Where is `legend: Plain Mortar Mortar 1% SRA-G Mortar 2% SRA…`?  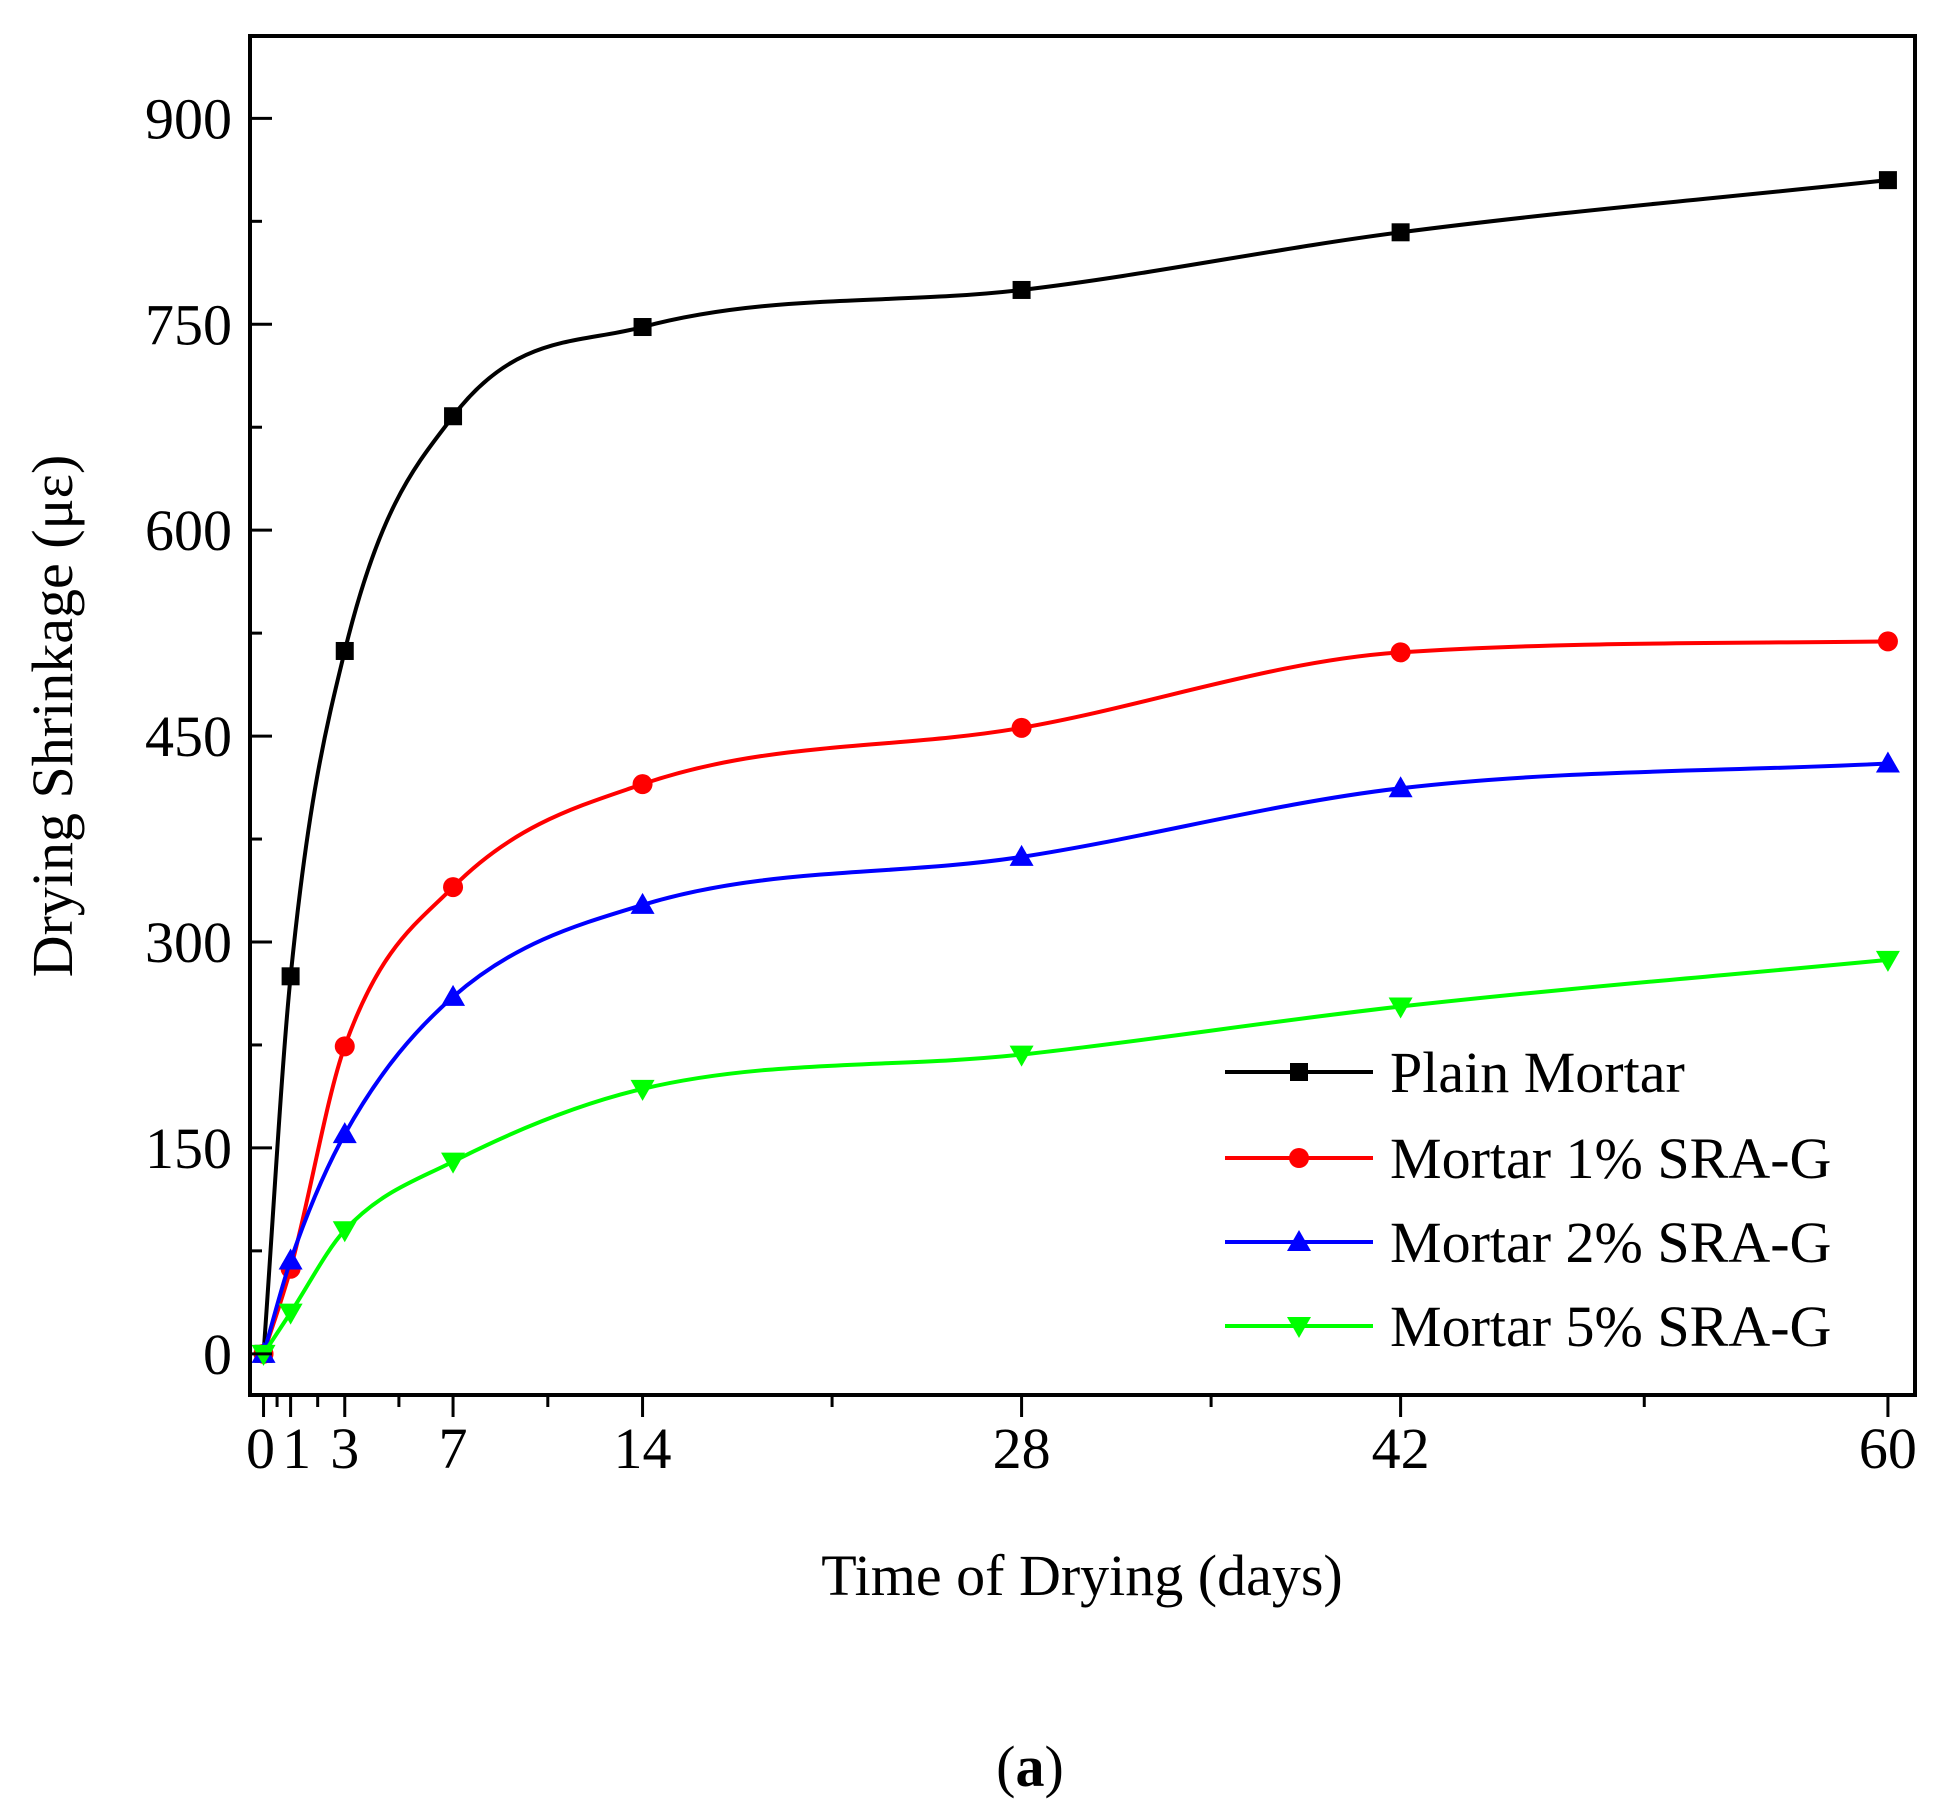 legend: Plain Mortar Mortar 1% SRA-G Mortar 2% SRA… is located at coordinates (1528, 1199).